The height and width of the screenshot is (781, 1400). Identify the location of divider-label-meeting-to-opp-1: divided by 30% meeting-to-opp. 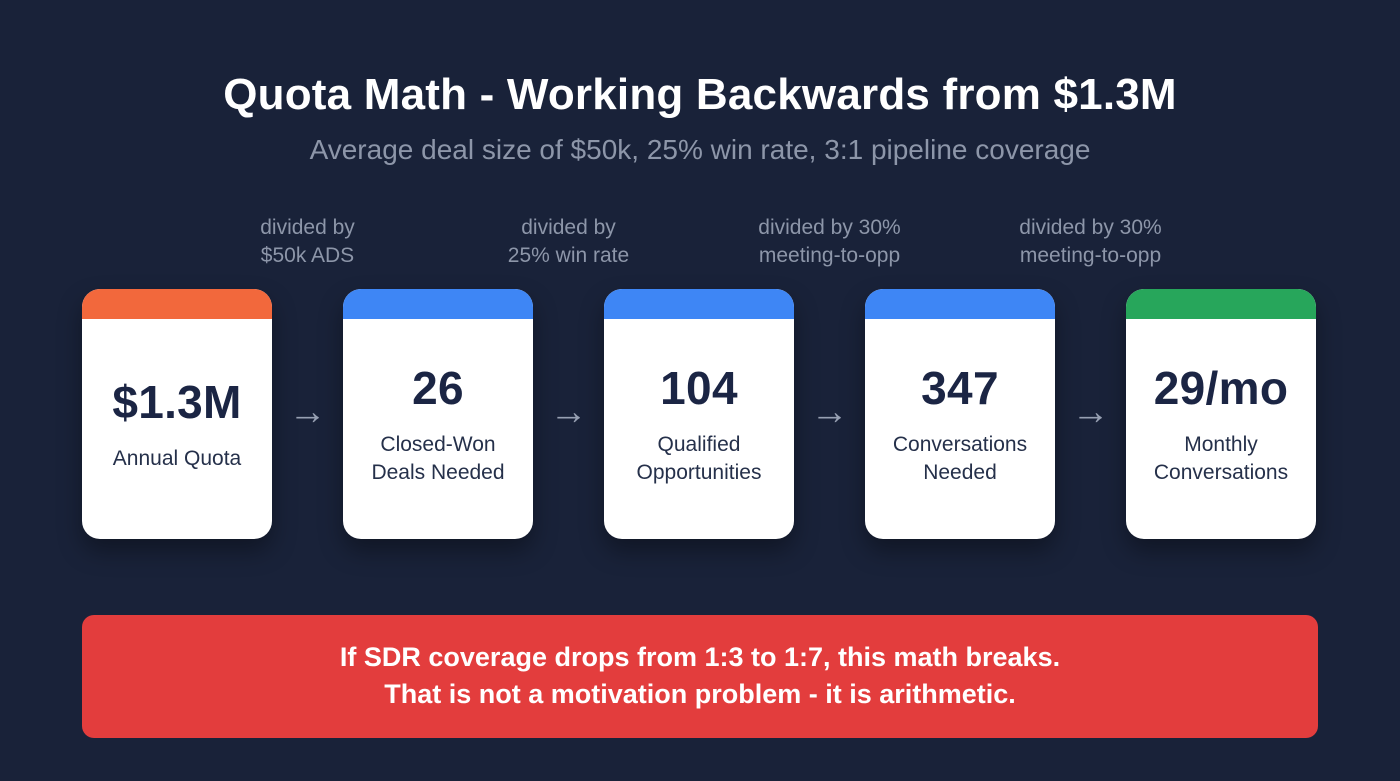
(829, 242).